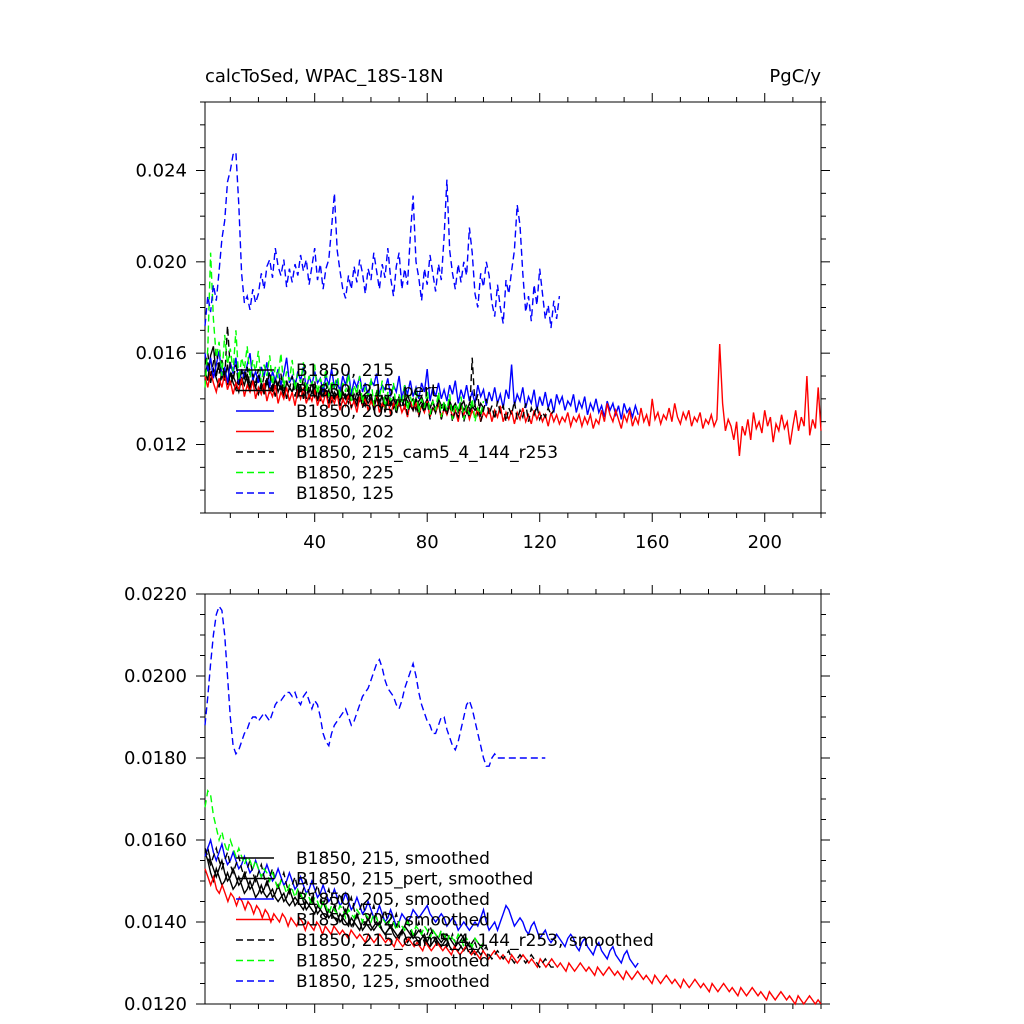  Describe the element at coordinates (155, 594) in the screenshot. I see `y-tick-label: 0.0220` at that location.